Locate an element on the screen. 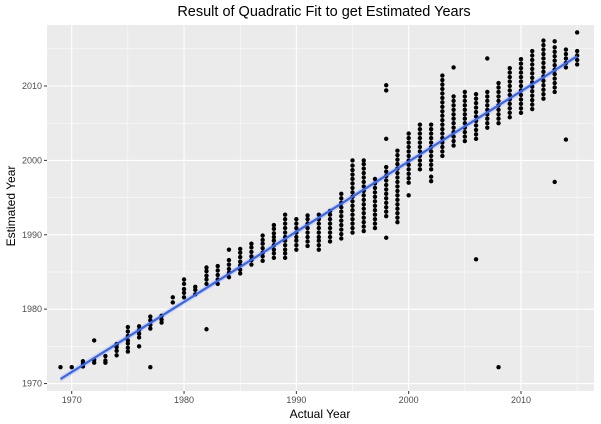  y-tick-label: 2010 is located at coordinates (32, 86).